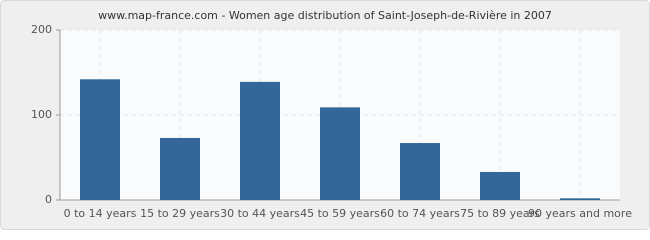 The width and height of the screenshot is (650, 240). I want to click on x-tick-label: 75 to 89 years, so click(500, 213).